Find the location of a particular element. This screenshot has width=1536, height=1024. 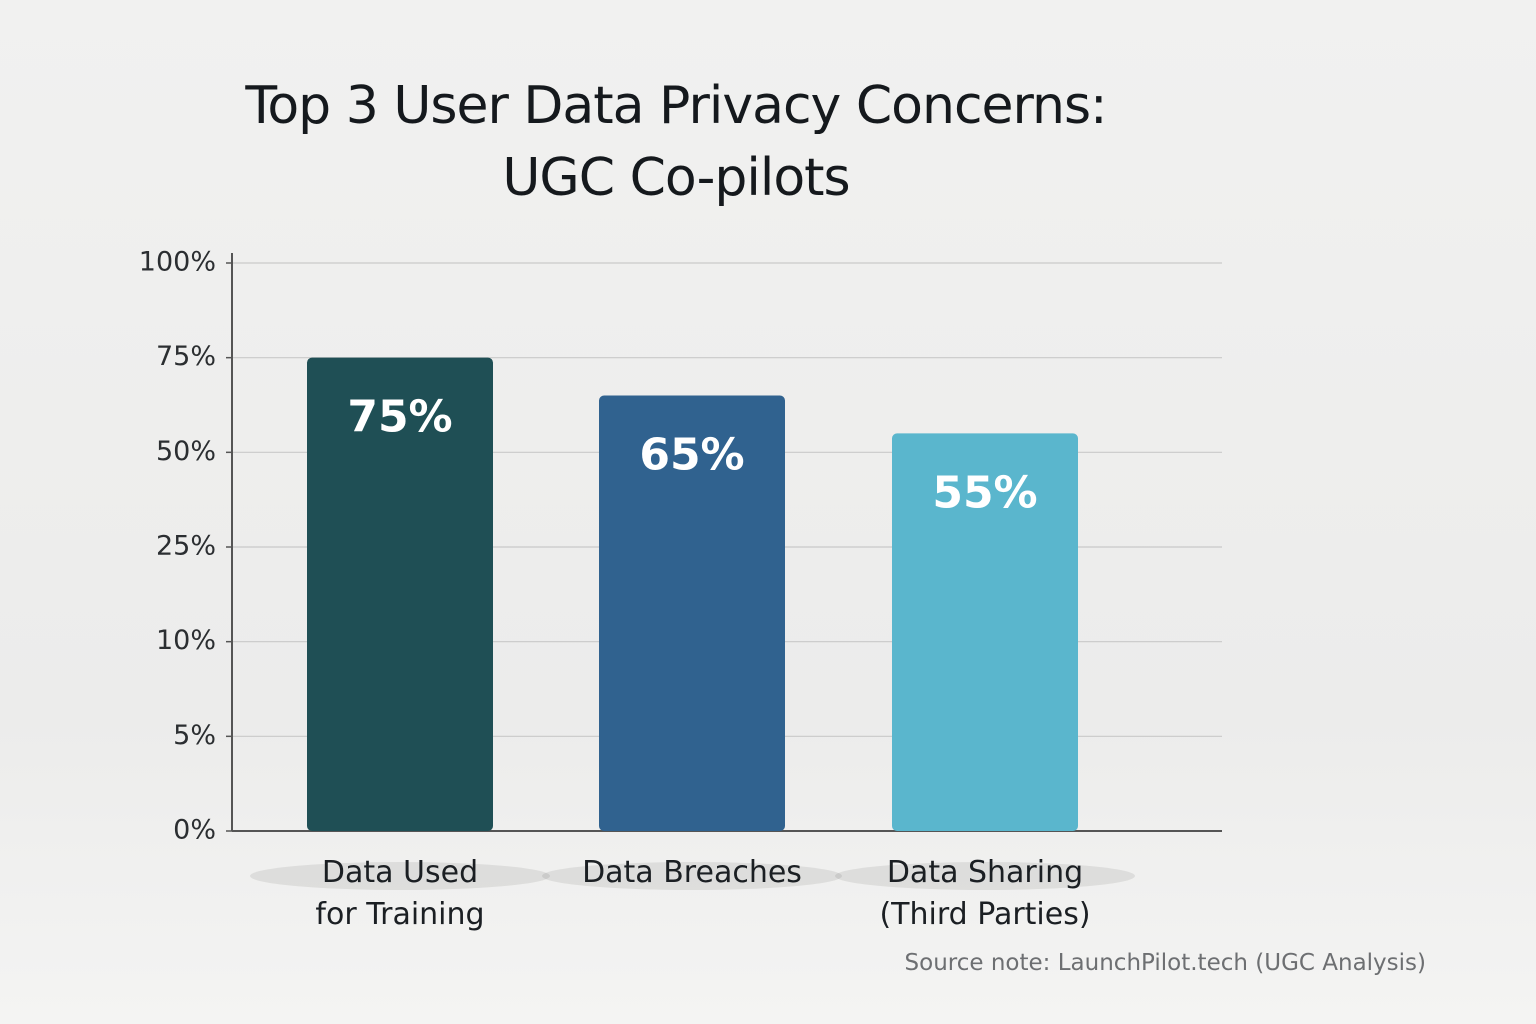

y-tick-label: 0% is located at coordinates (194, 830).